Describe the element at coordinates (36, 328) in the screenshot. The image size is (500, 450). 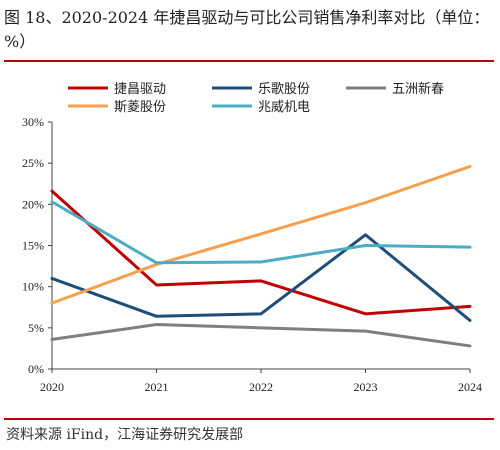
I see `y-tick-label: 5%` at that location.